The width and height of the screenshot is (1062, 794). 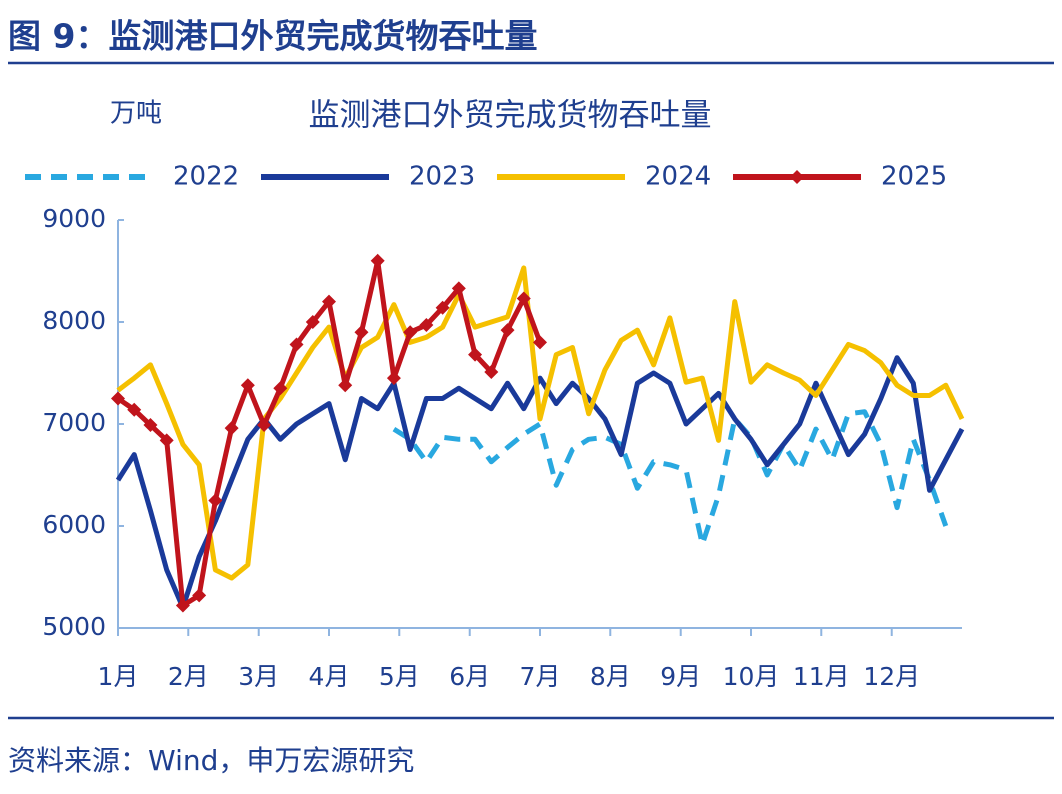 What do you see at coordinates (136, 114) in the screenshot?
I see `y-unit: 万吨` at bounding box center [136, 114].